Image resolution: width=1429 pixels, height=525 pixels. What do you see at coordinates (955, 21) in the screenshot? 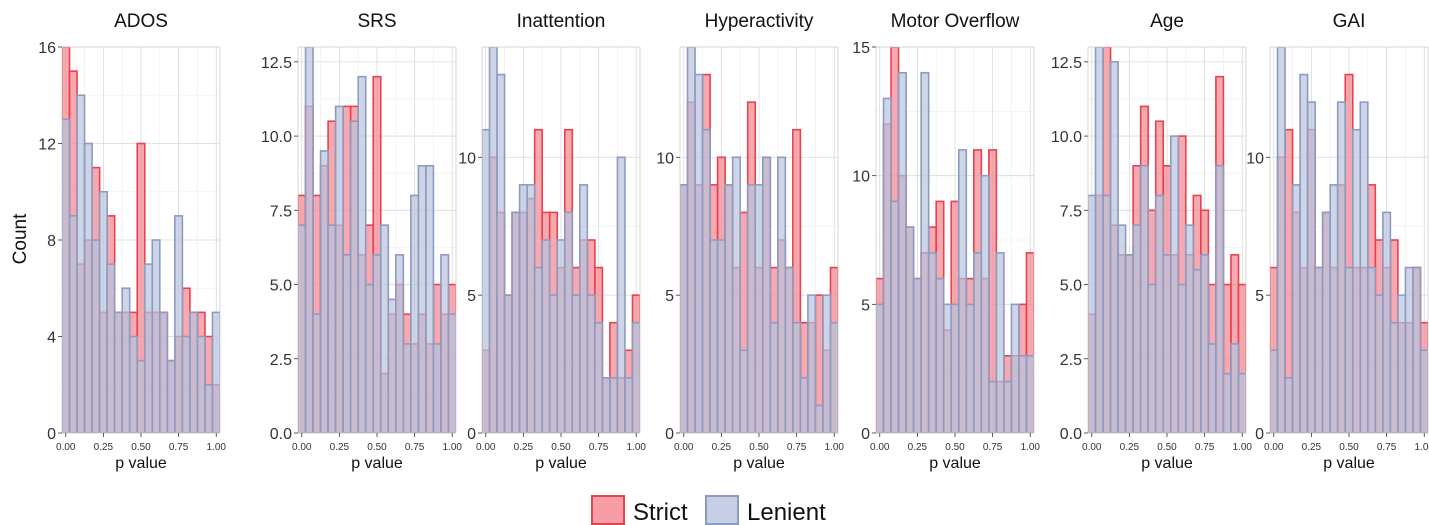
I see `facet-title: Motor Overflow` at bounding box center [955, 21].